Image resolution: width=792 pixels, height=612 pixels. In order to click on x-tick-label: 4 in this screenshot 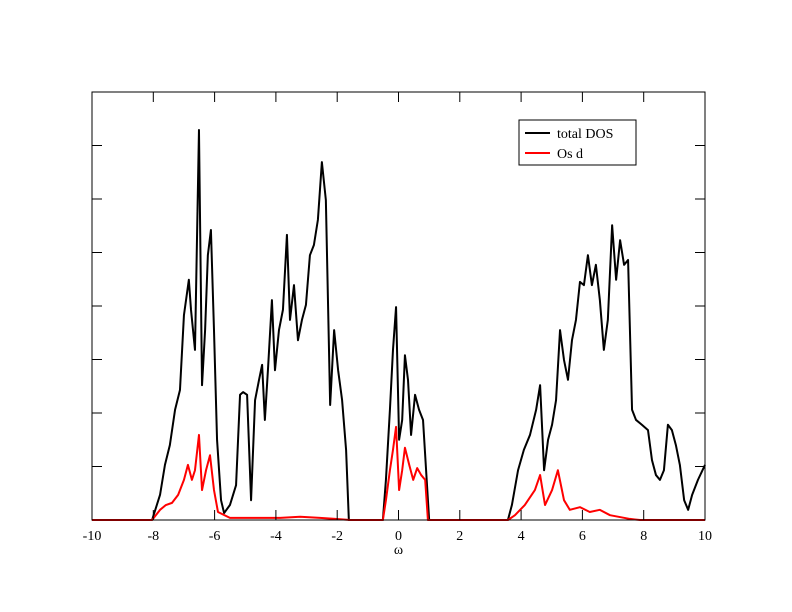, I will do `click(521, 536)`.